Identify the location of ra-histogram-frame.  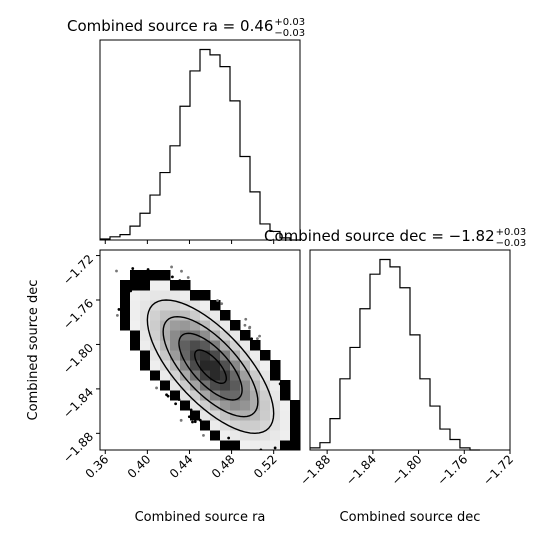
(200, 140).